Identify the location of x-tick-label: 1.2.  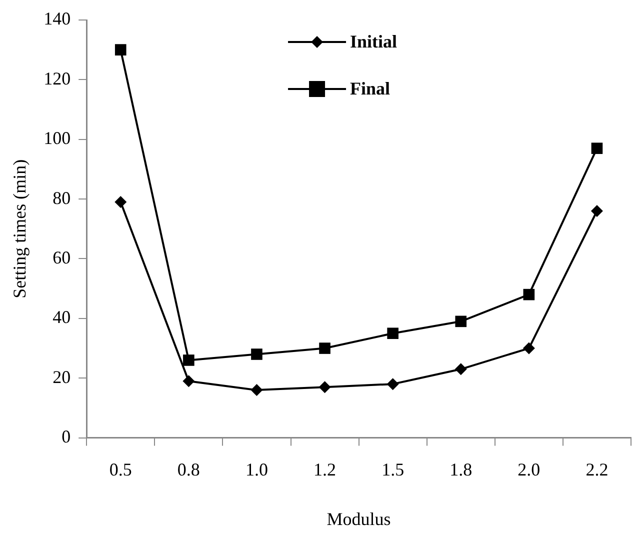
(325, 469).